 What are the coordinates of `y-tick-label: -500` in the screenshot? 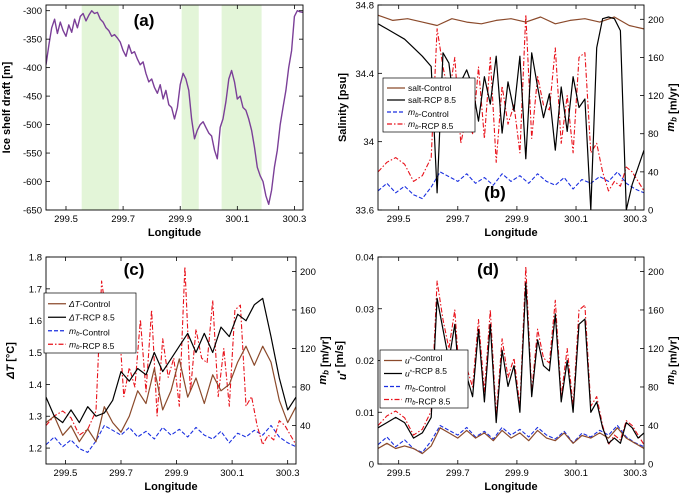 It's located at (32, 125).